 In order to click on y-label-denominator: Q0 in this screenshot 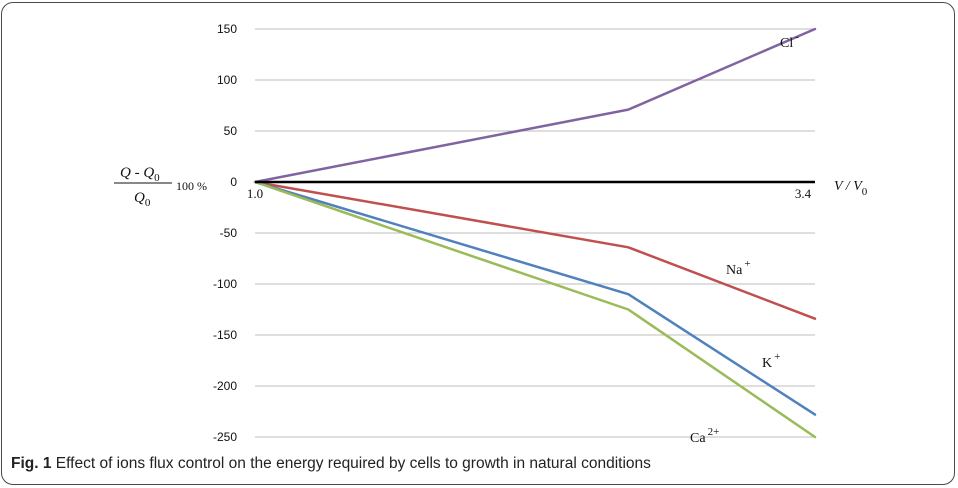, I will do `click(142, 199)`.